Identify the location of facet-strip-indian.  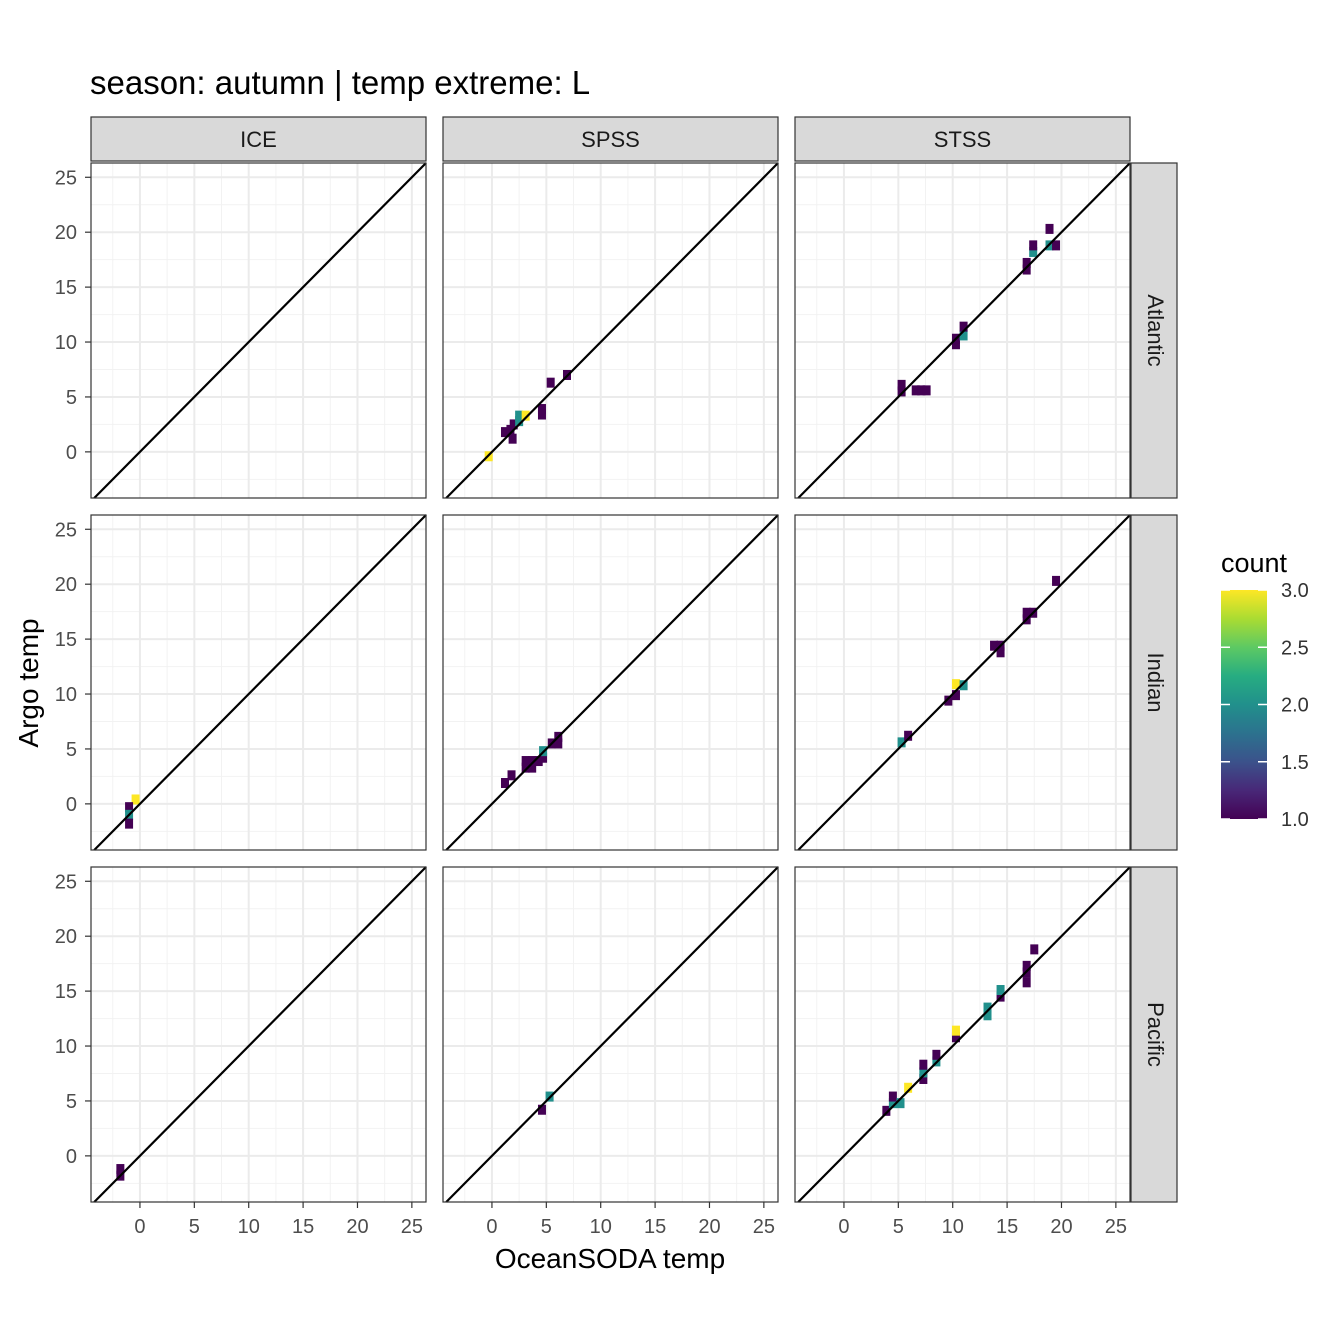
(1154, 682).